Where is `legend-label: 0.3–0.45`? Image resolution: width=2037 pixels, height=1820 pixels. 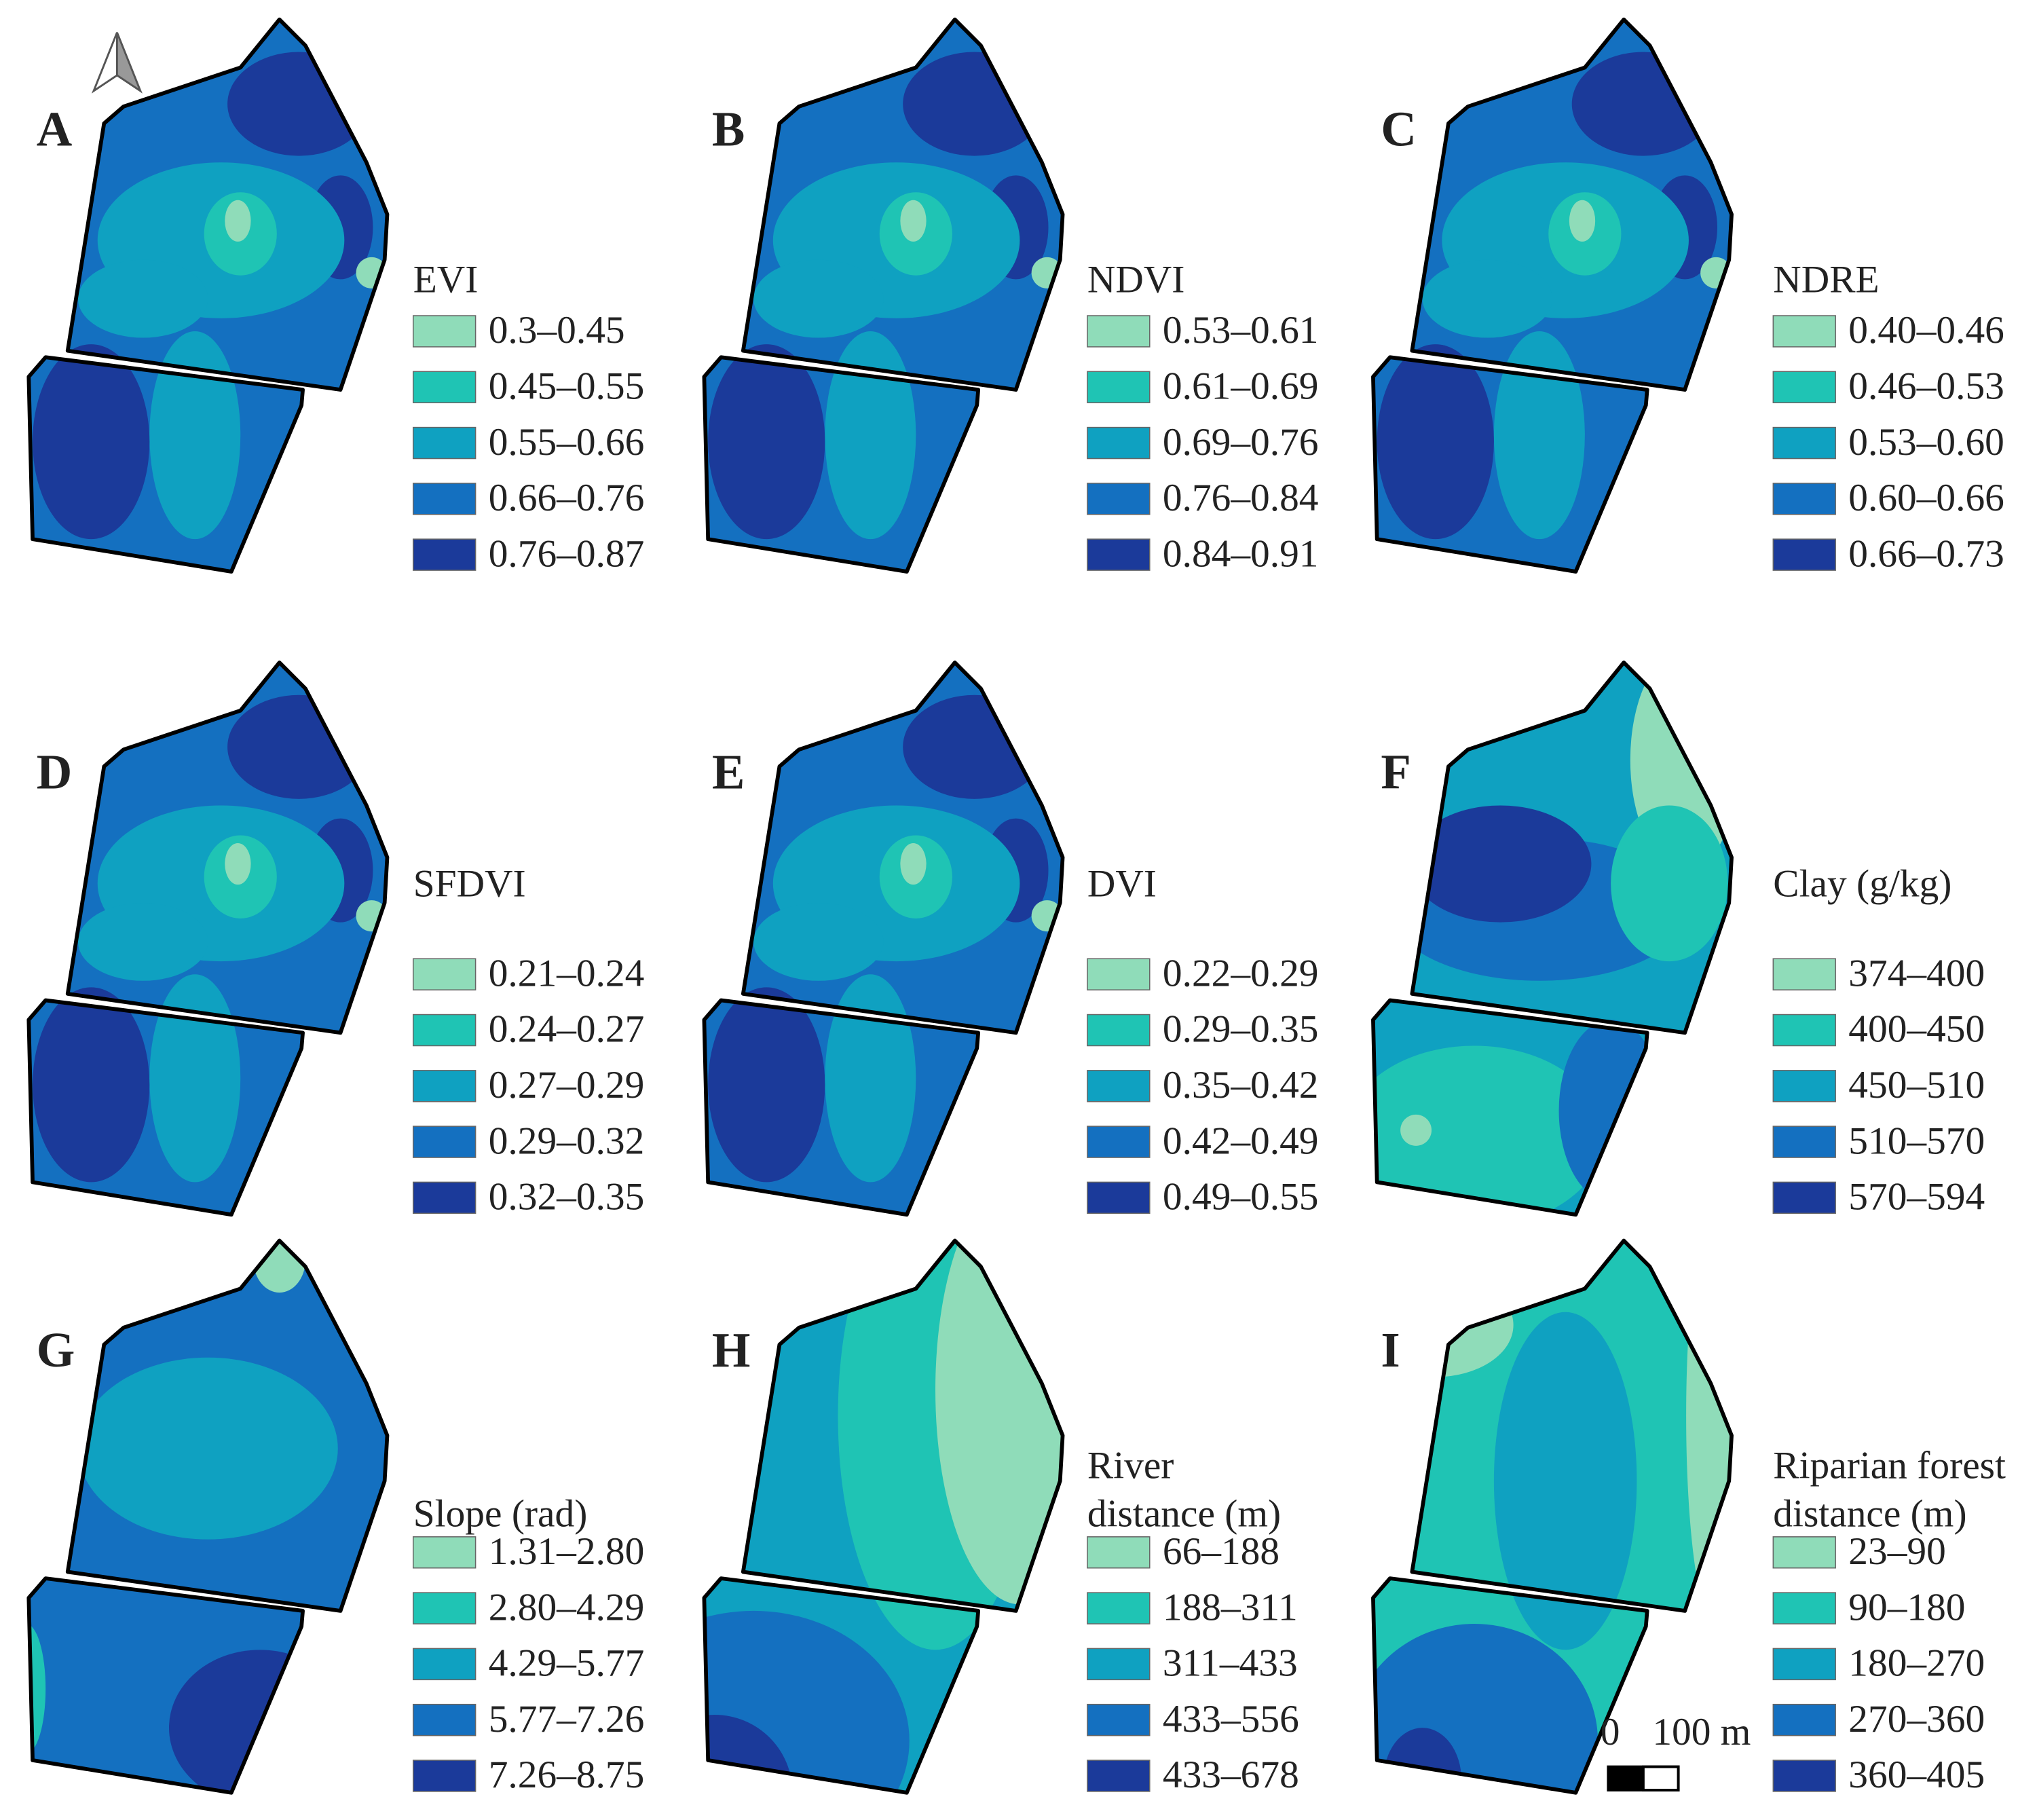 legend-label: 0.3–0.45 is located at coordinates (557, 330).